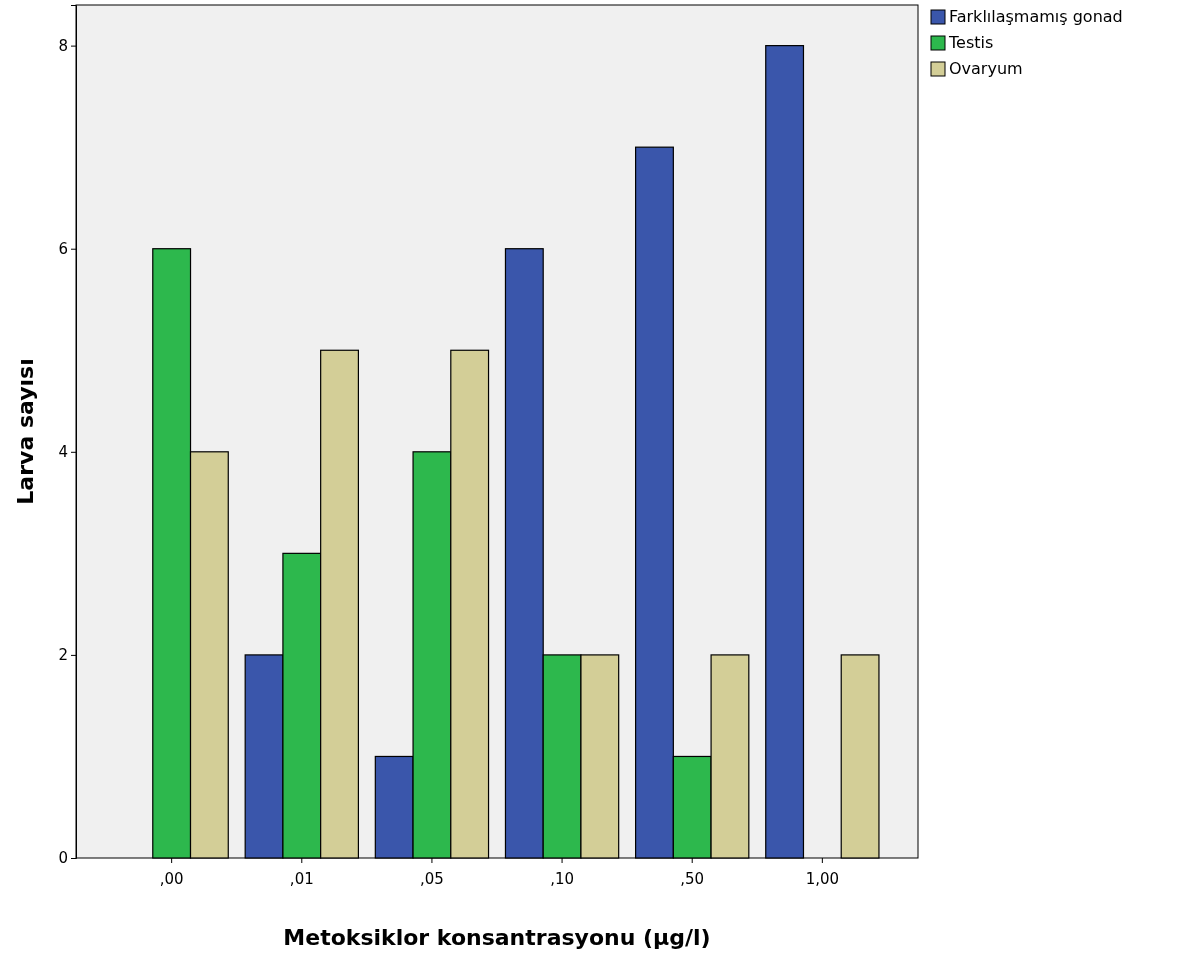 Image resolution: width=1180 pixels, height=956 pixels. What do you see at coordinates (822, 879) in the screenshot?
I see `x-tick-label: 1,00` at bounding box center [822, 879].